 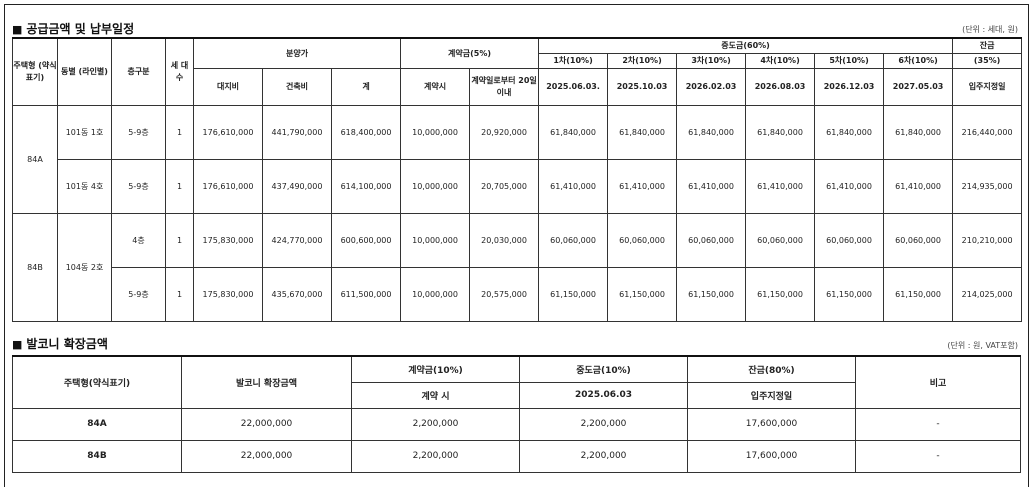 I want to click on header-interim-1: 1차(10%), so click(x=573, y=60).